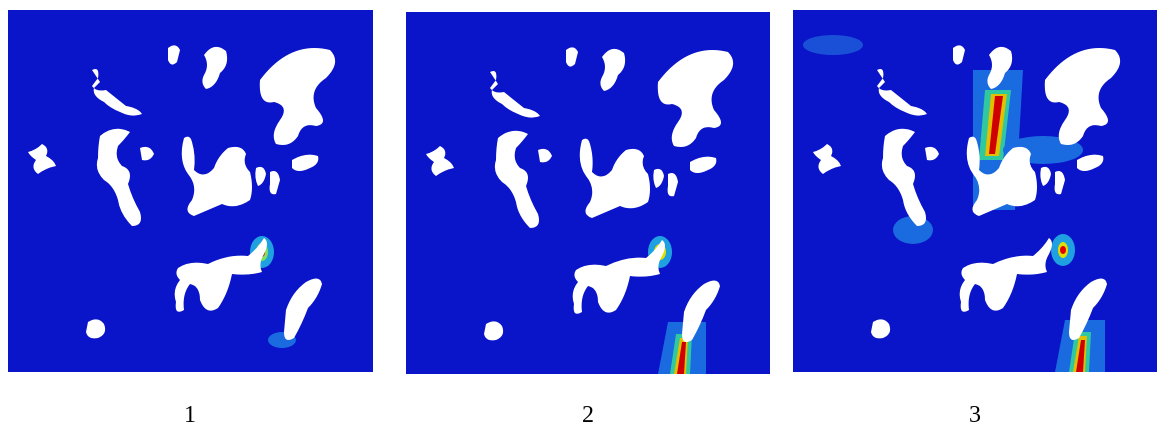 Image resolution: width=1166 pixels, height=430 pixels. I want to click on panel-label: 2, so click(588, 415).